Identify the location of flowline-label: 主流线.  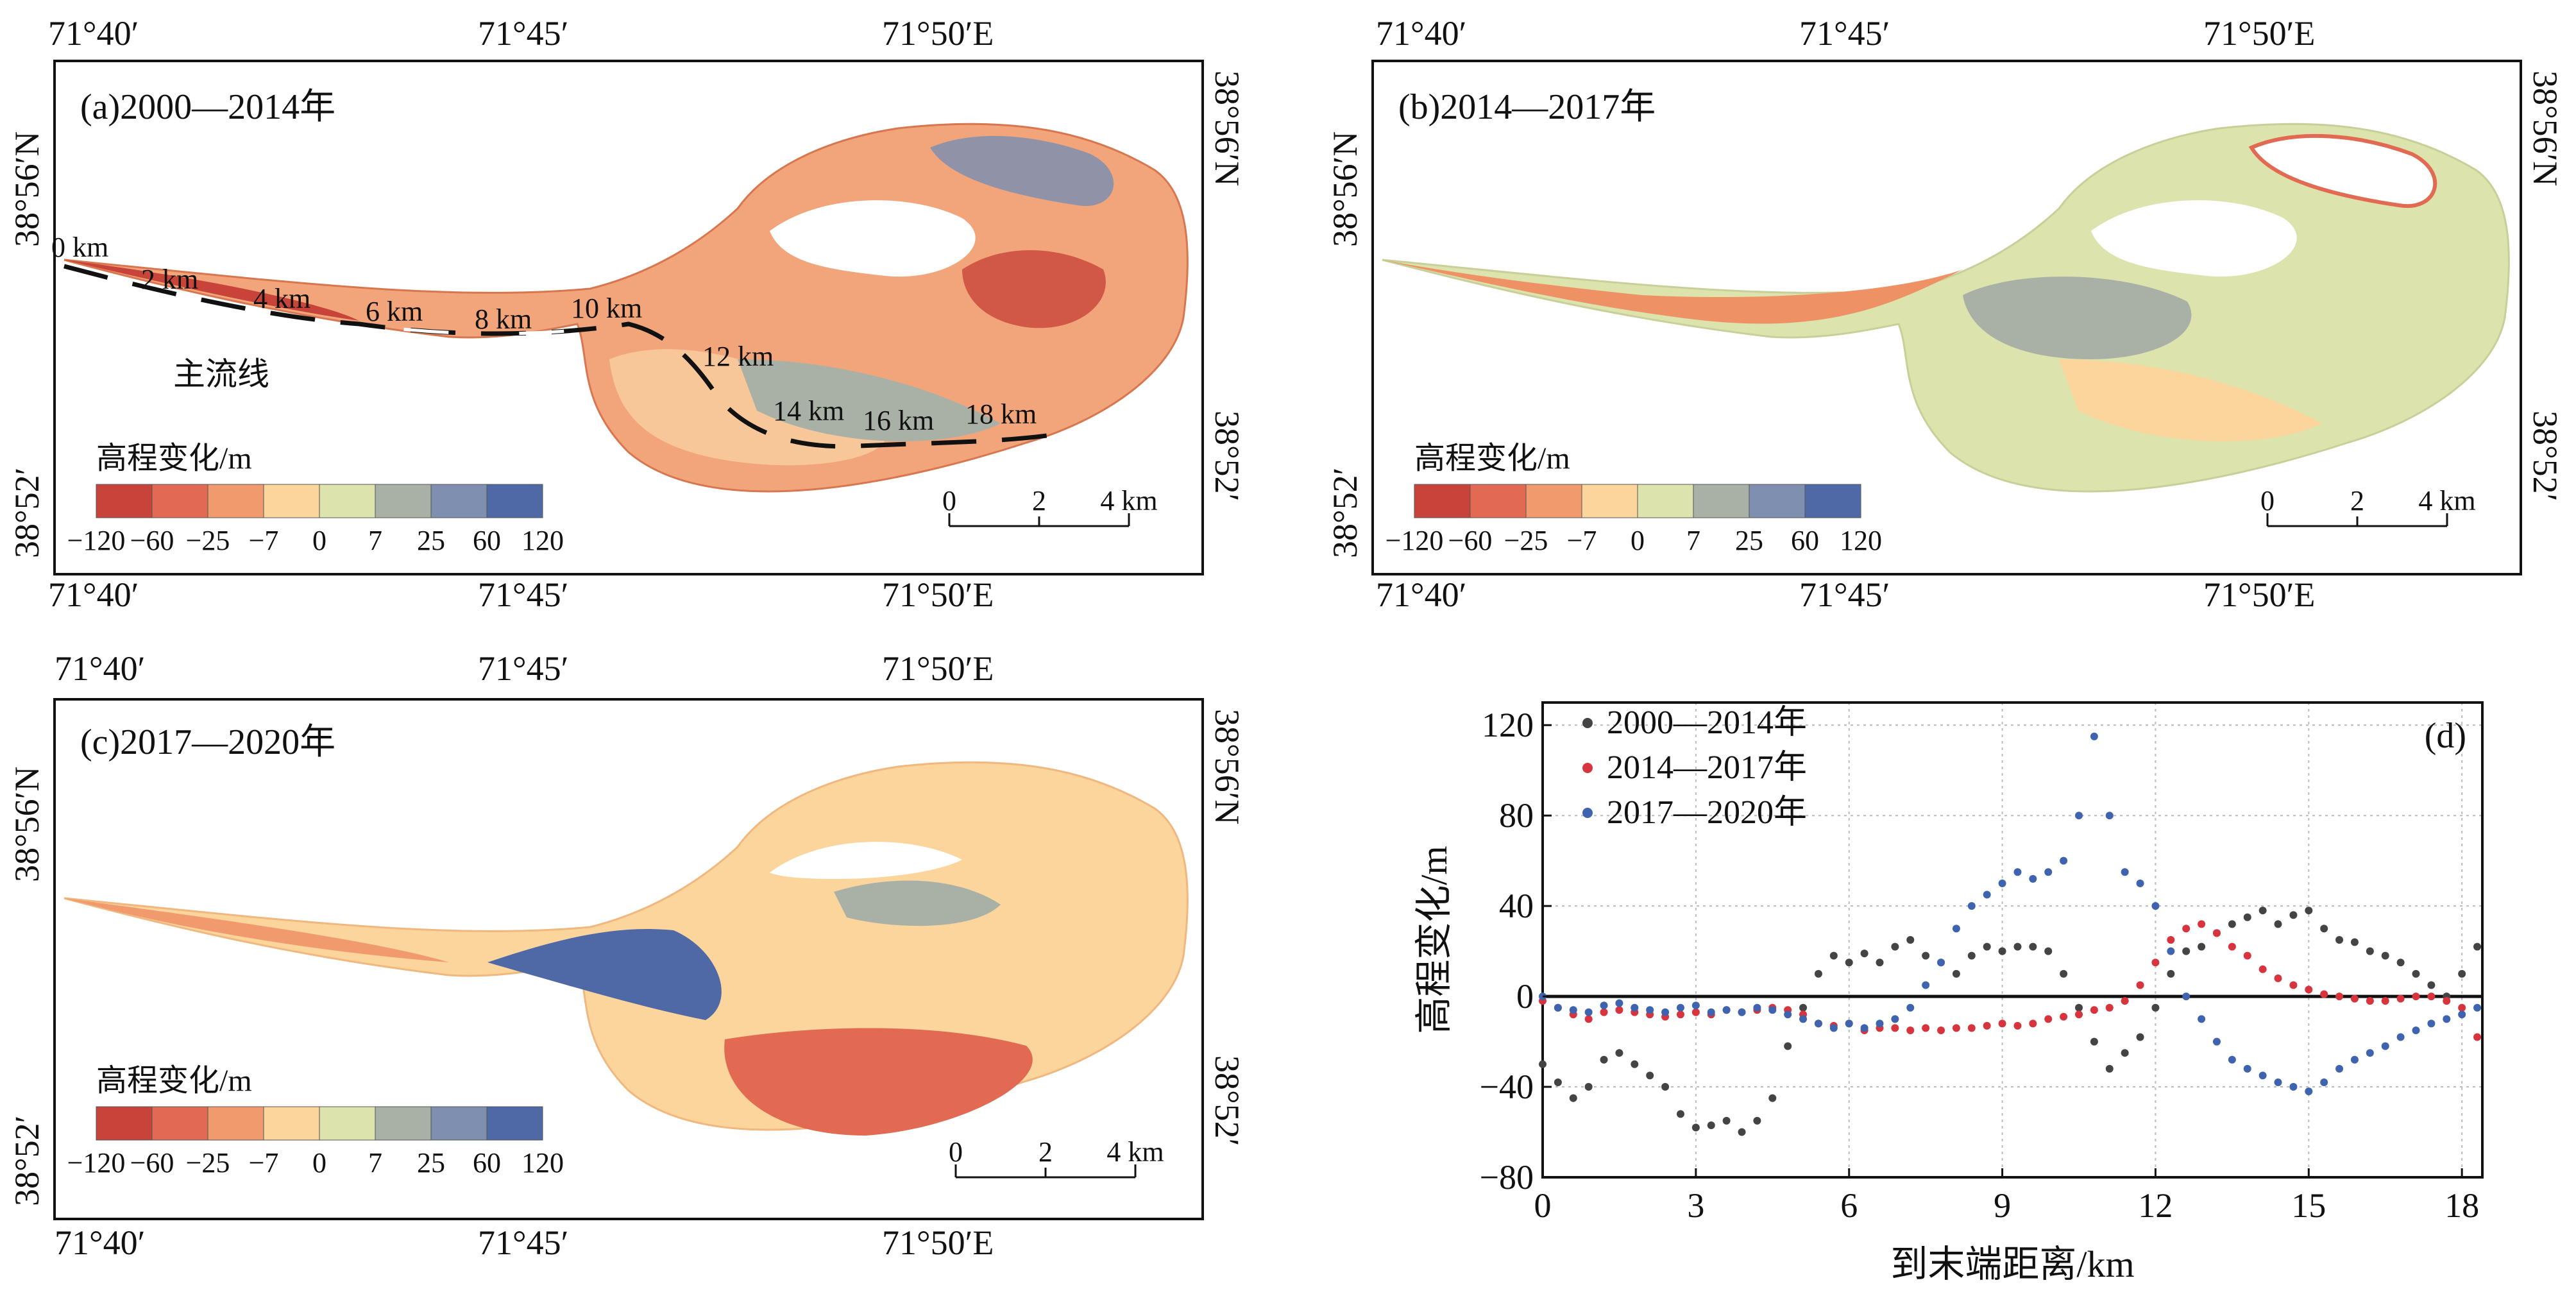
(221, 374).